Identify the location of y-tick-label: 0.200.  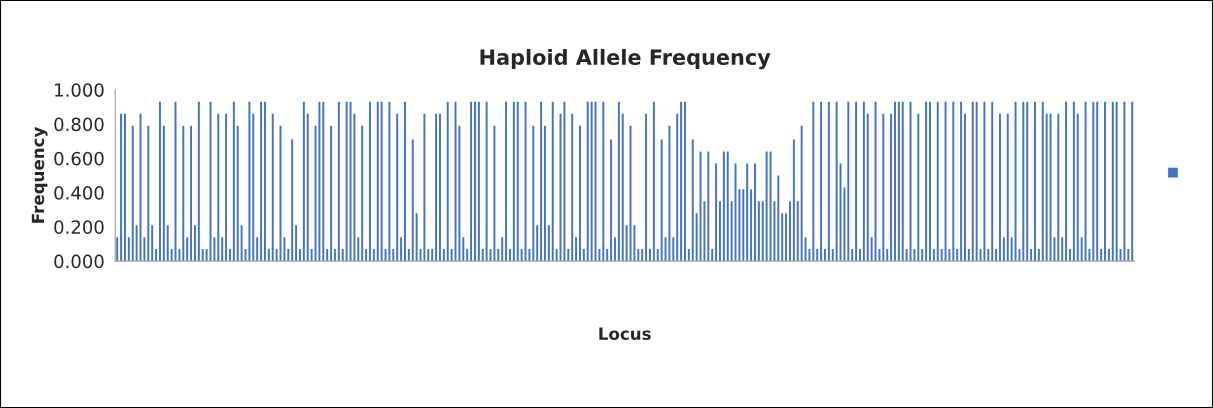
(79, 227).